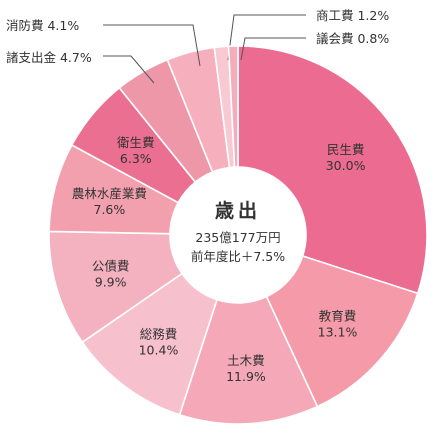 The width and height of the screenshot is (444, 440). What do you see at coordinates (49, 57) in the screenshot?
I see `slice-label: 諸支出金 4.7%` at bounding box center [49, 57].